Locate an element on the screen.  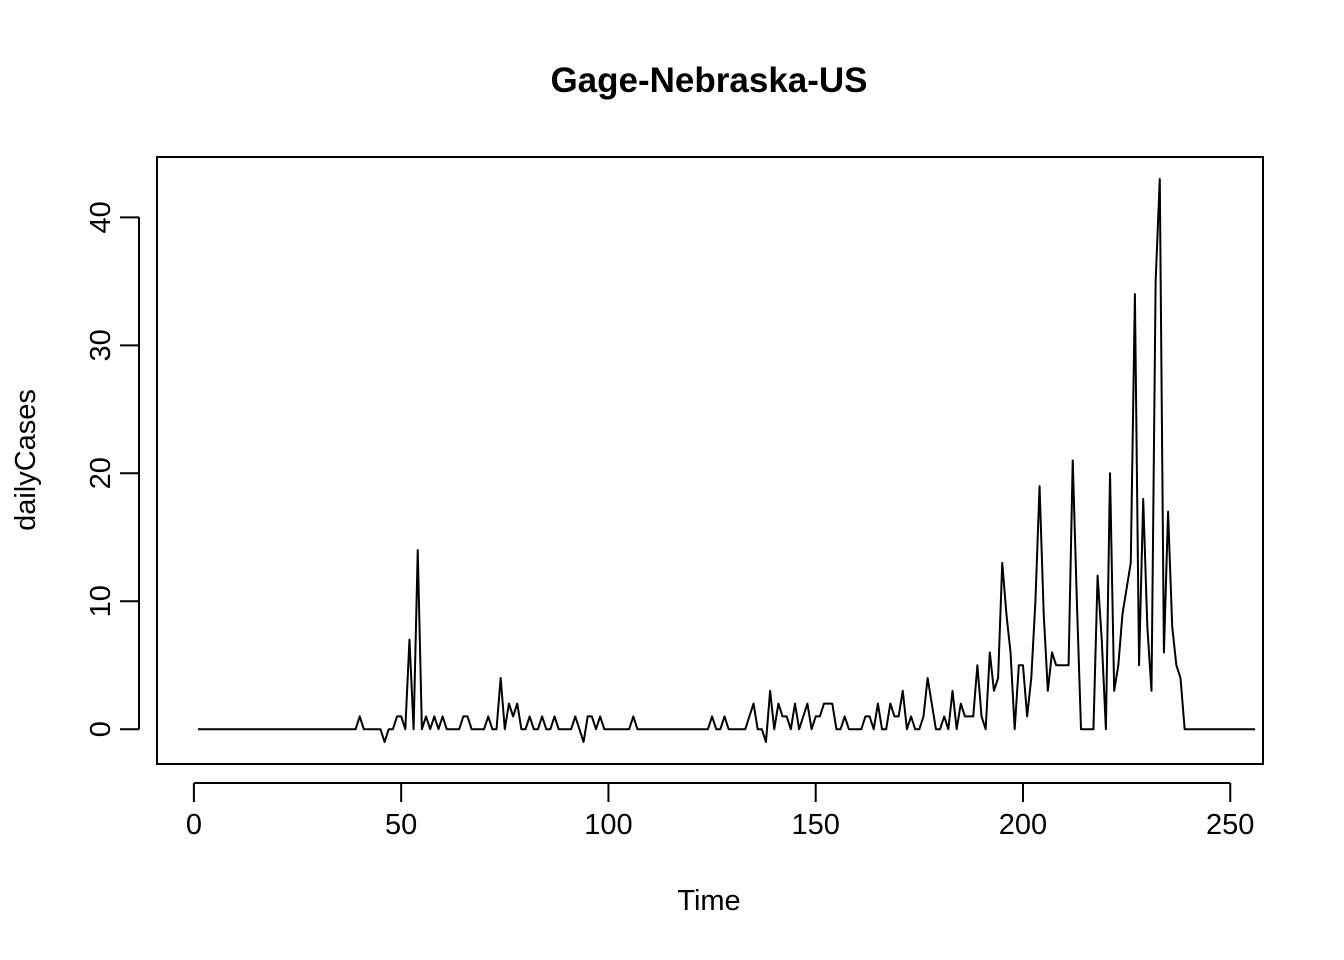
y-tick-label: 0 is located at coordinates (101, 729).